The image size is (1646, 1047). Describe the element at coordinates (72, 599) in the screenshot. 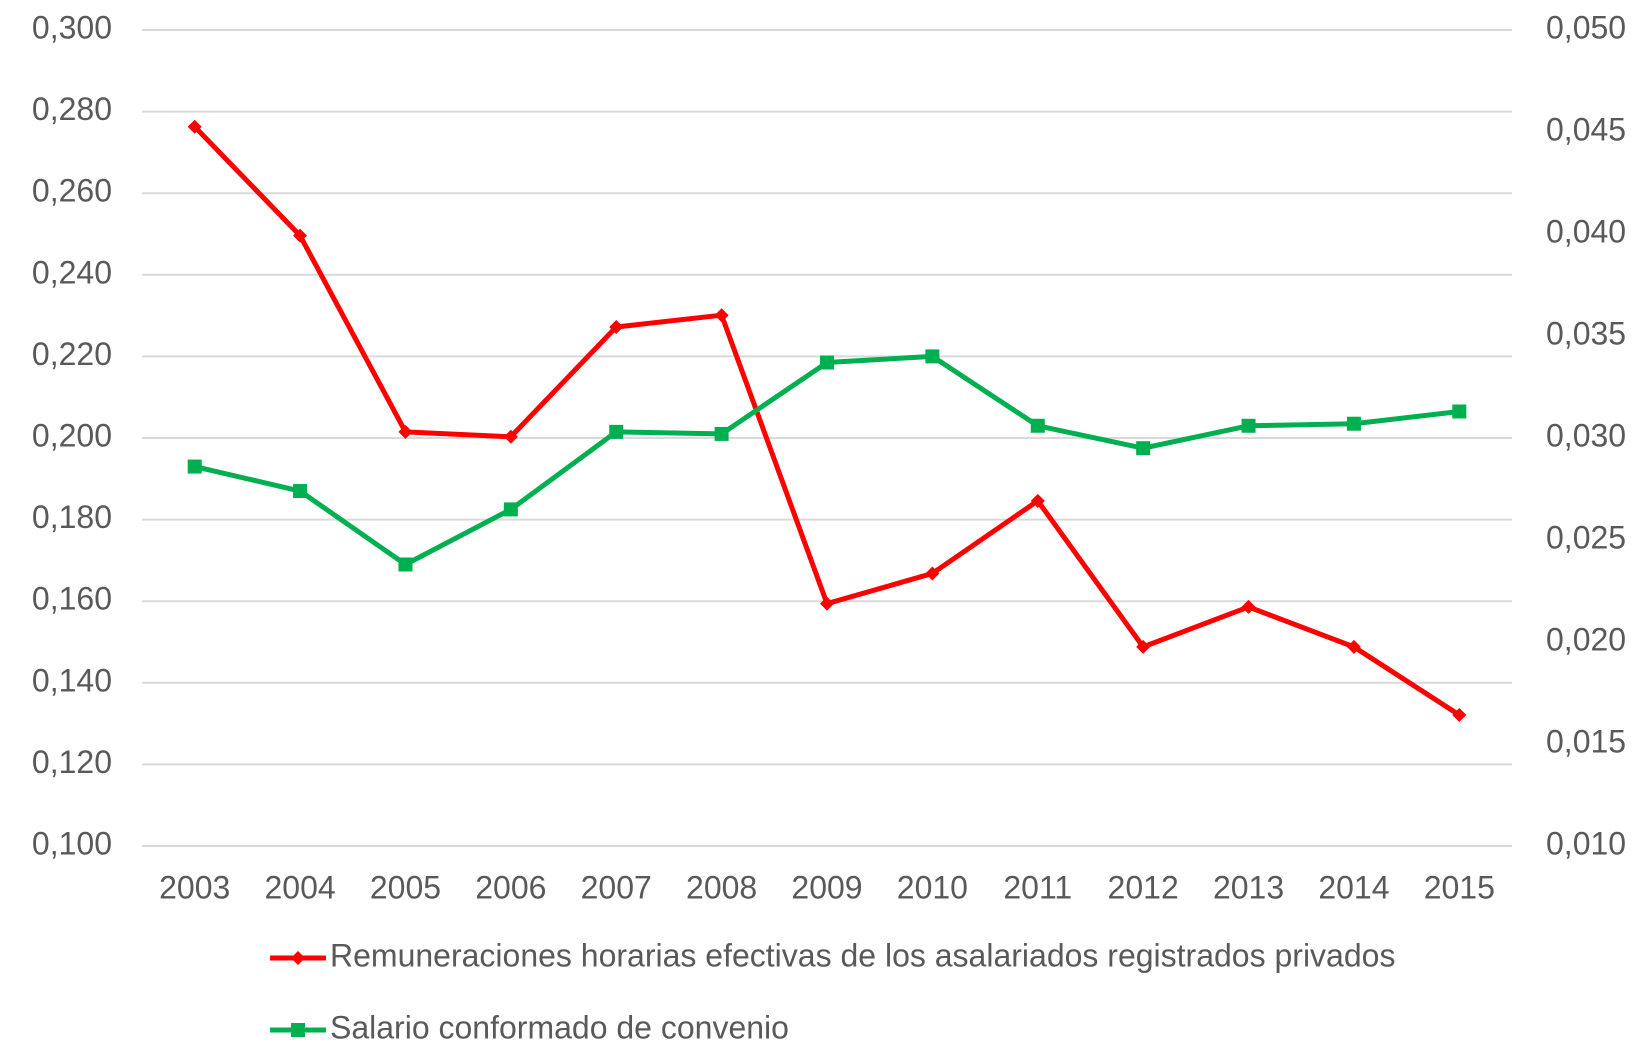

I see `y-tick-label: 0,160` at that location.